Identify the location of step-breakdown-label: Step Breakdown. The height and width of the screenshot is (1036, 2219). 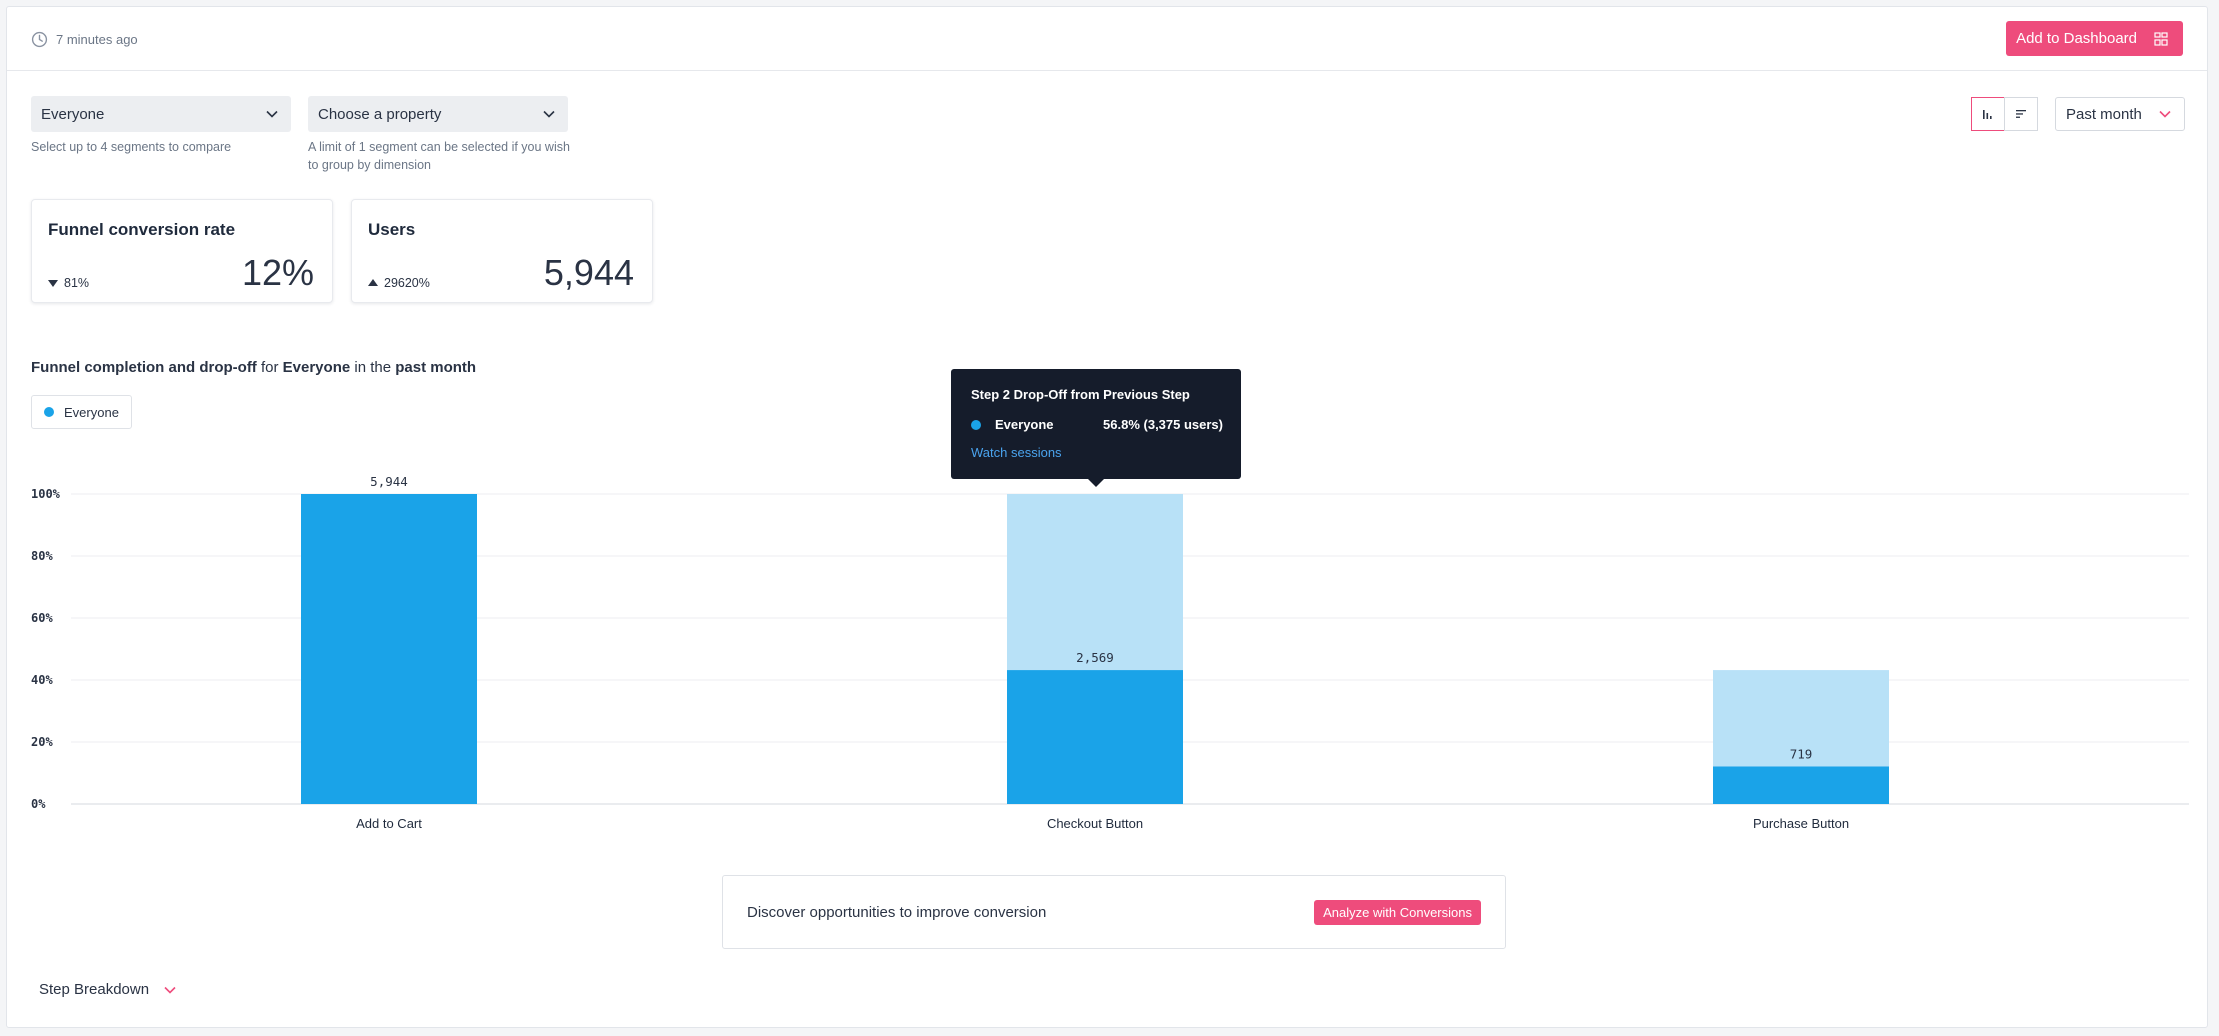
(94, 989).